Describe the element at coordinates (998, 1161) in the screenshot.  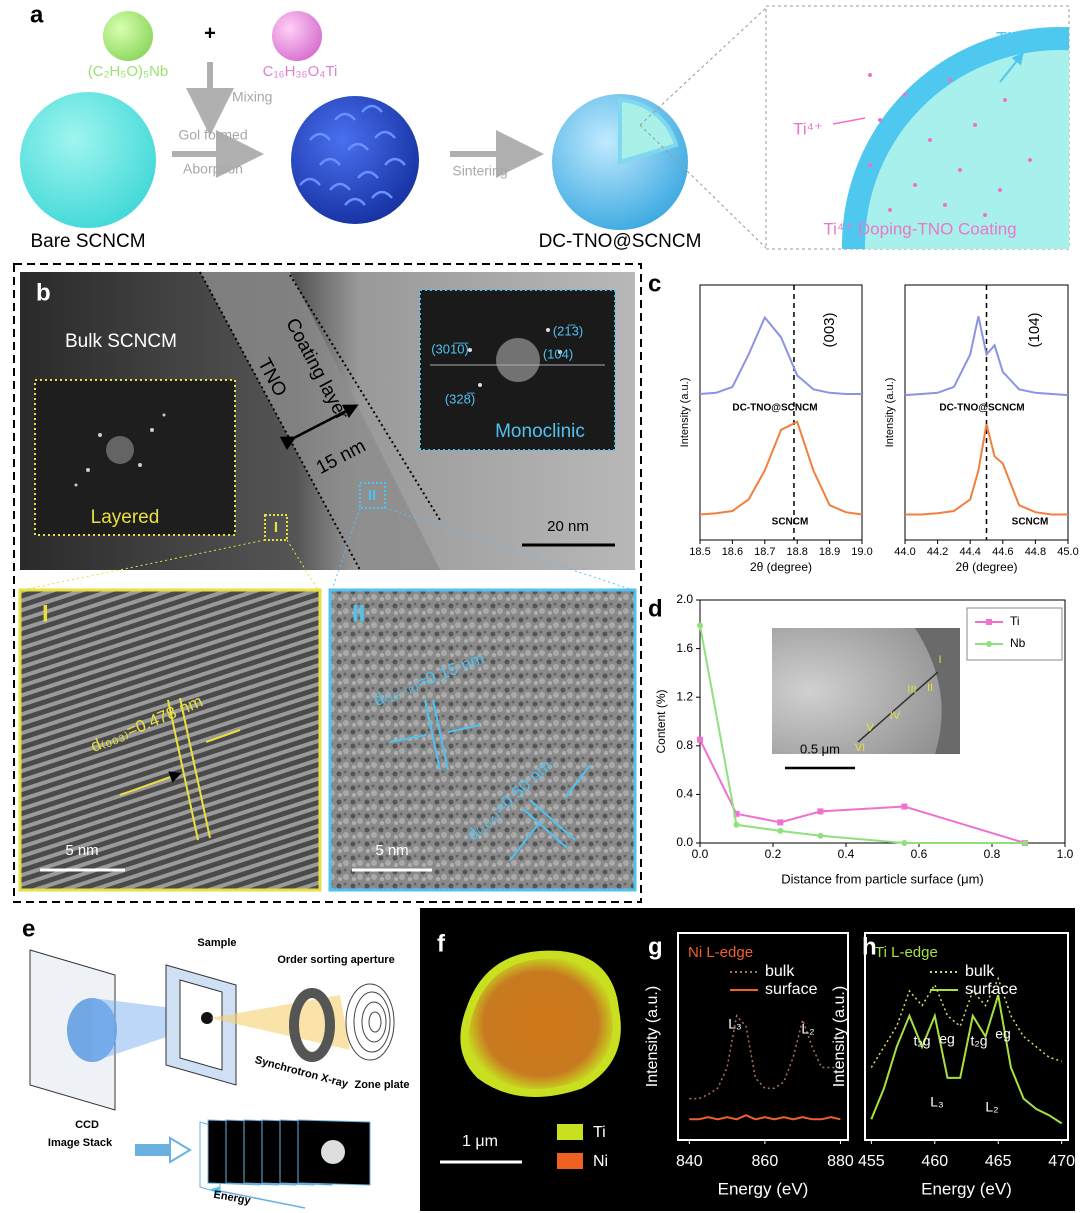
I see `x-tick-label: 465` at that location.